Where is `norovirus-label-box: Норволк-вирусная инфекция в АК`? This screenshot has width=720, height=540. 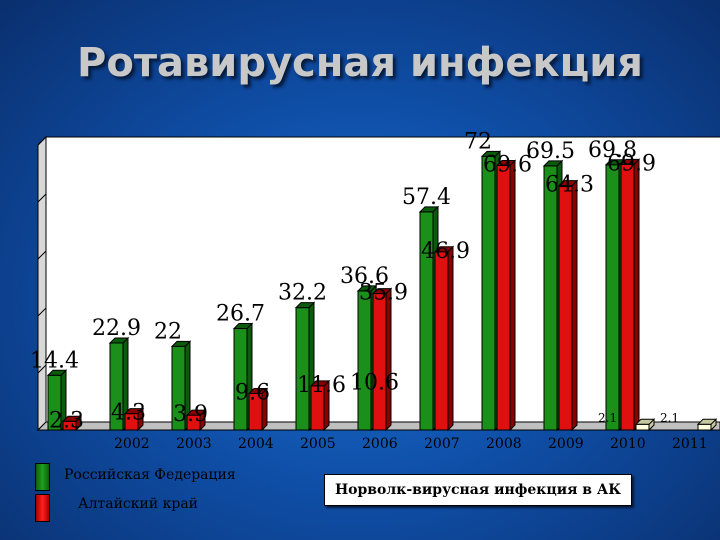 norovirus-label-box: Норволк-вирусная инфекция в АК is located at coordinates (478, 490).